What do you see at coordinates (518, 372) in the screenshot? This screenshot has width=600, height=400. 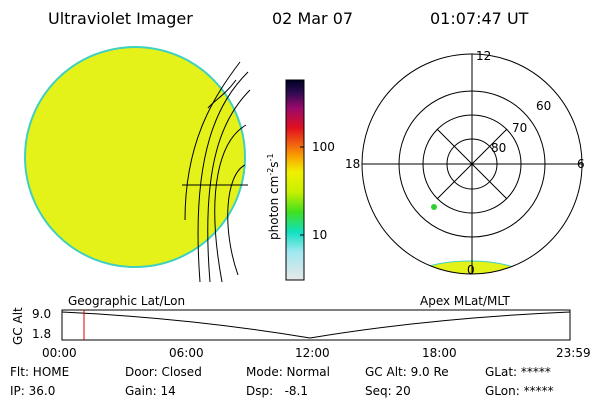 I see `info-field: GLat: *****` at bounding box center [518, 372].